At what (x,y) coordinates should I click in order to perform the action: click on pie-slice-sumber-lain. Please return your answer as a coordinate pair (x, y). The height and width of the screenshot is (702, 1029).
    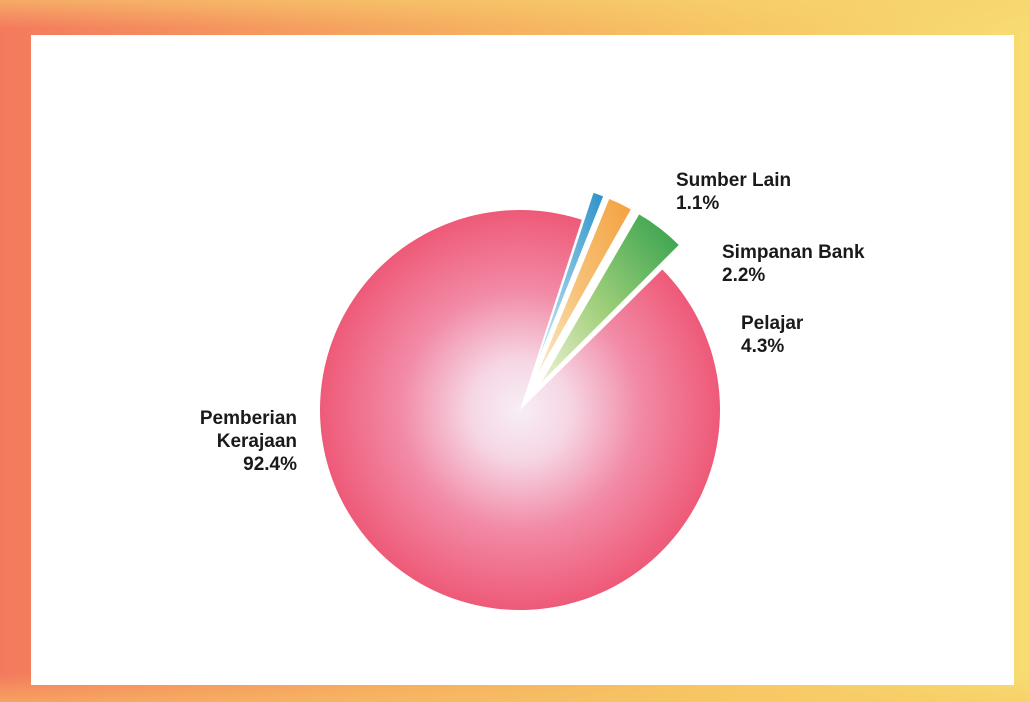
    Looking at the image, I should click on (567, 286).